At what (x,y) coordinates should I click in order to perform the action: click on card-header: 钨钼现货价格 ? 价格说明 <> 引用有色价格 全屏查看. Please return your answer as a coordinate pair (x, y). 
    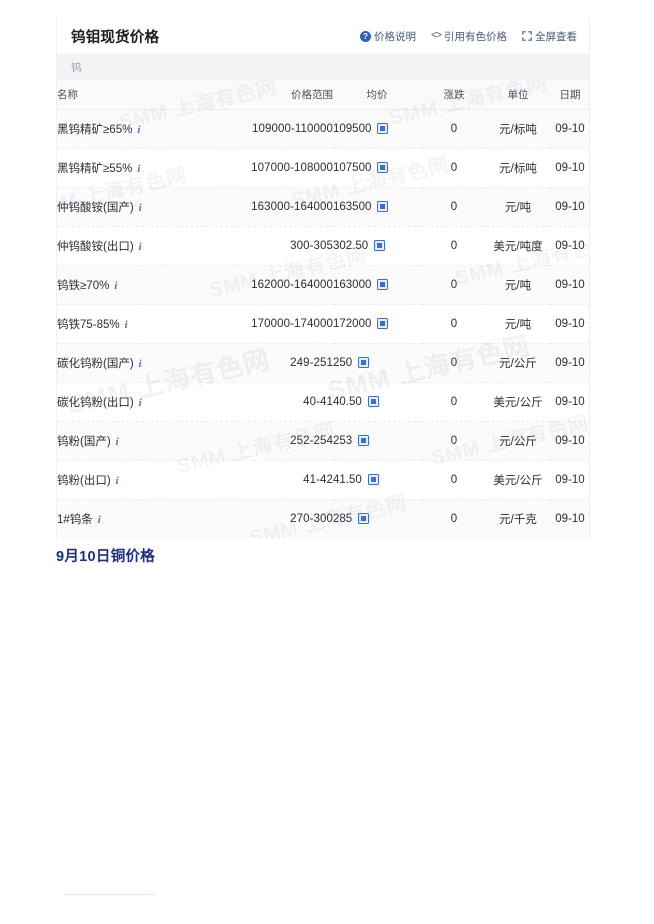
    Looking at the image, I should click on (323, 36).